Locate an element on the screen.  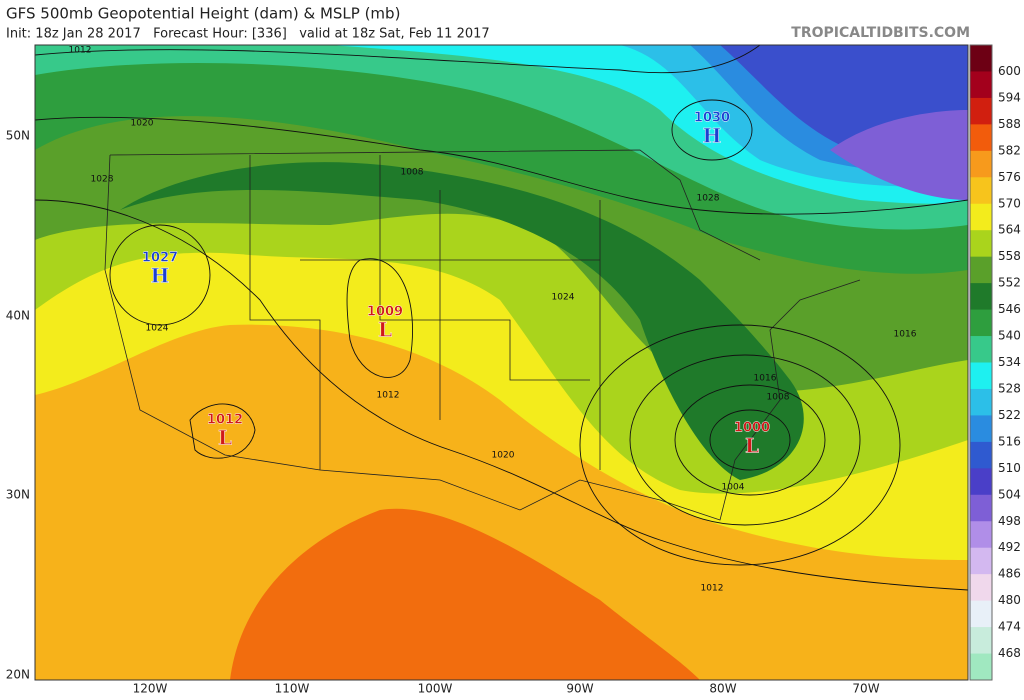
colorbar-label: 468 is located at coordinates (1009, 653).